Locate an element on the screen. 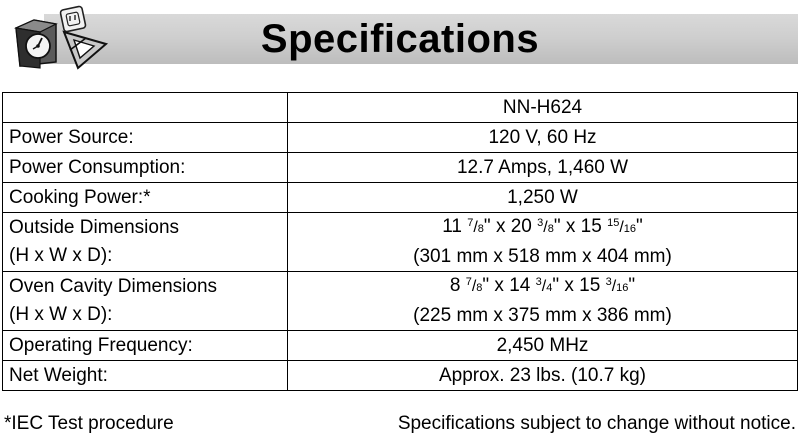 Image resolution: width=800 pixels, height=439 pixels. row-label: Outside Dimensions (H x W x D): is located at coordinates (145, 242).